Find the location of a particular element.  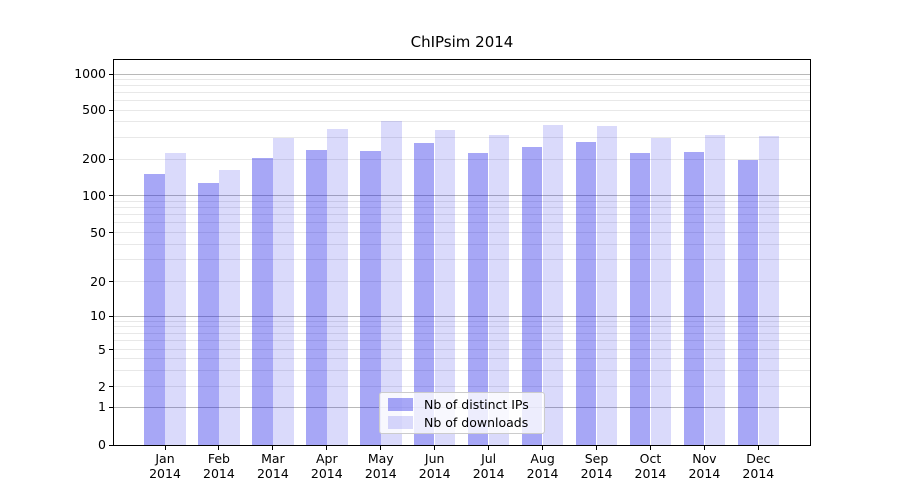

bar-jan-distinct-ips is located at coordinates (154, 309).